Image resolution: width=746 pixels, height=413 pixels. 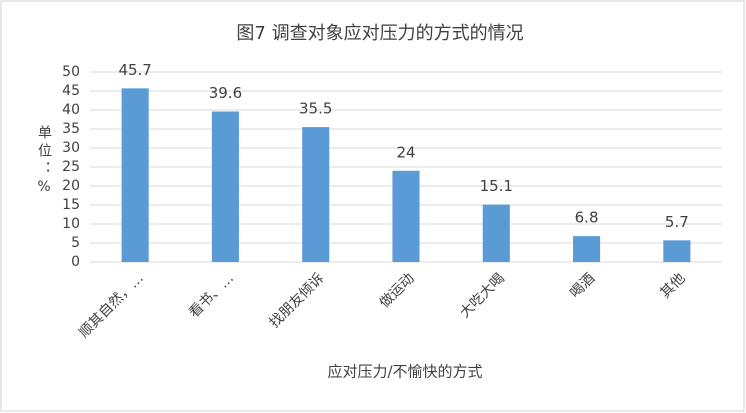 What do you see at coordinates (44, 162) in the screenshot?
I see `y-axis-title: 单位：%` at bounding box center [44, 162].